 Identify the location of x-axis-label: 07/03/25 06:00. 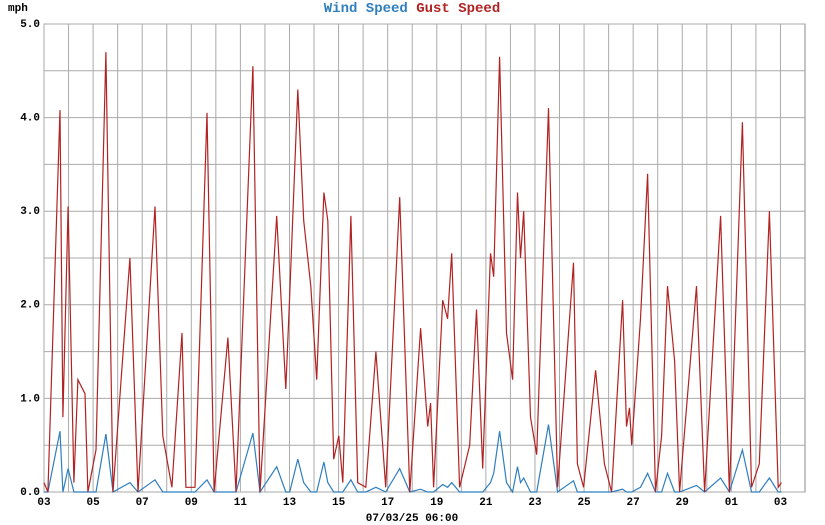
(412, 519).